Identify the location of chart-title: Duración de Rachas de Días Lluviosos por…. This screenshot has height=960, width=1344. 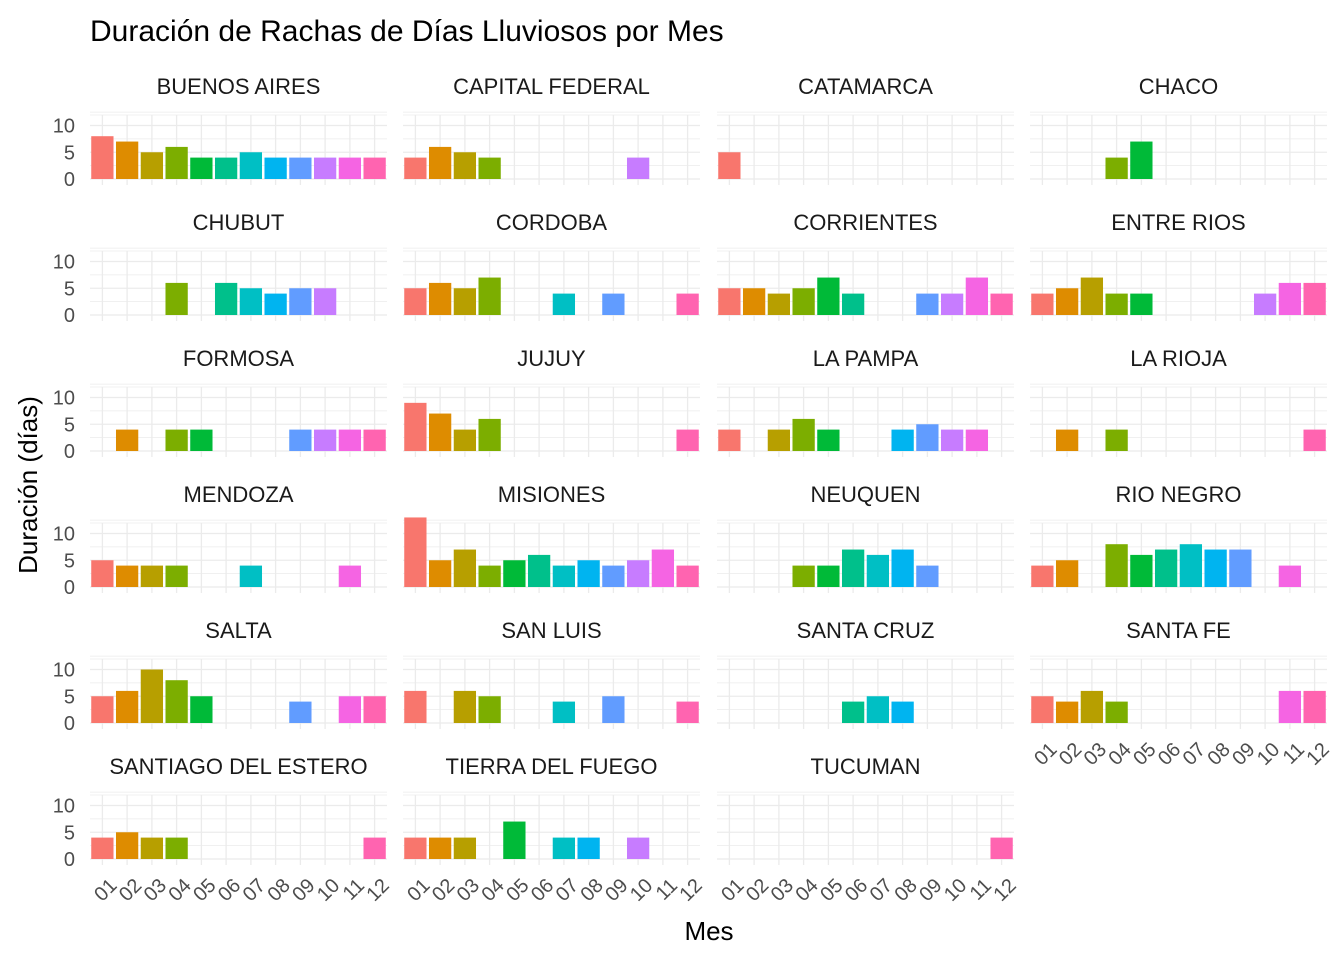
(407, 31).